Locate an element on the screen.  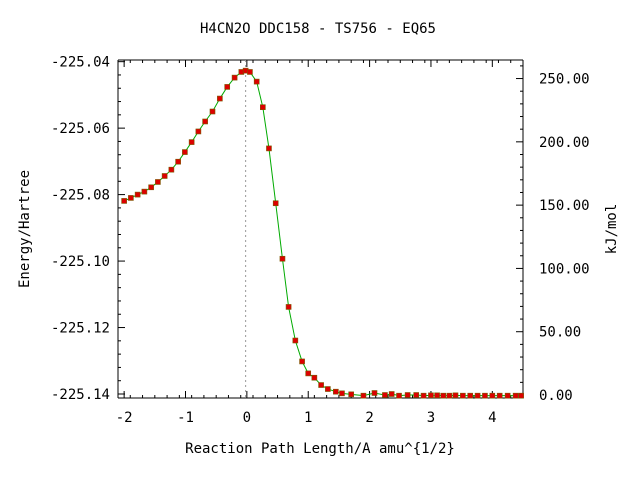
y-tick-label: -225.14 is located at coordinates (80, 395).